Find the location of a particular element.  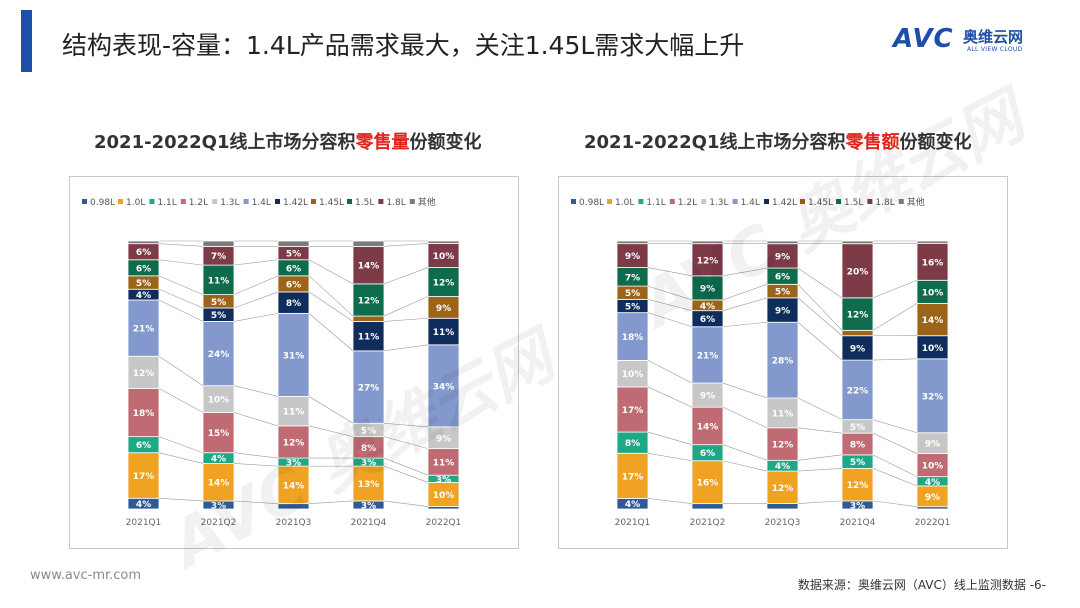

chart-title-volume-highlight: 零售量 is located at coordinates (382, 142).